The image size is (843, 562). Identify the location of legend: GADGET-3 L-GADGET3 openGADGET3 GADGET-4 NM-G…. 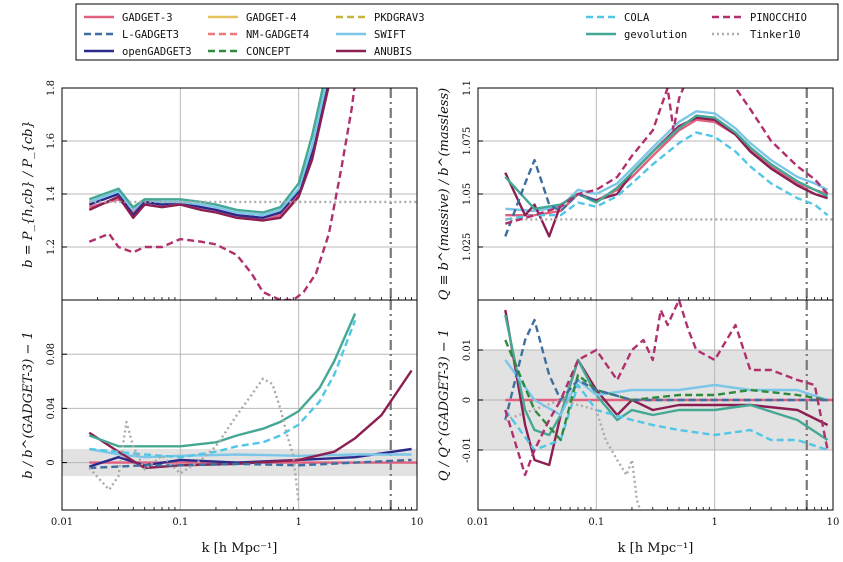
(457, 32).